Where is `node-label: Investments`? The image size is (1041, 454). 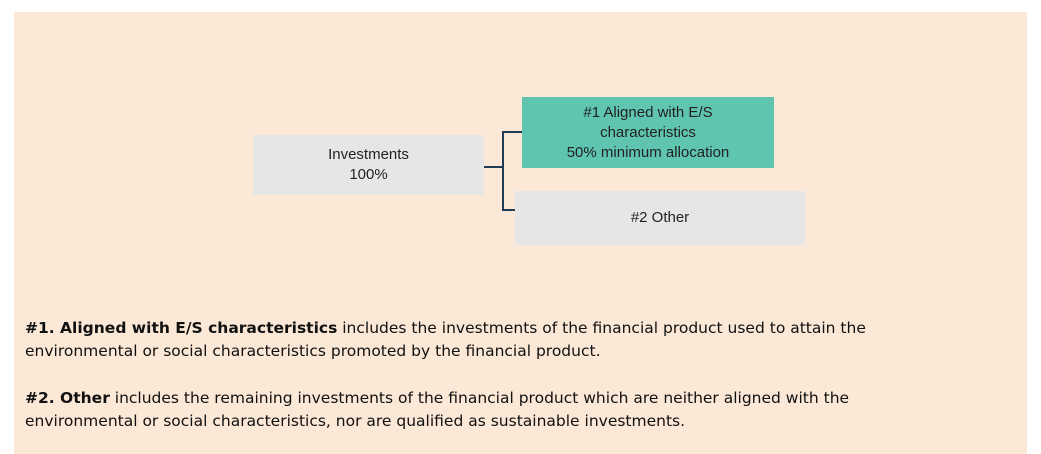 node-label: Investments is located at coordinates (368, 154).